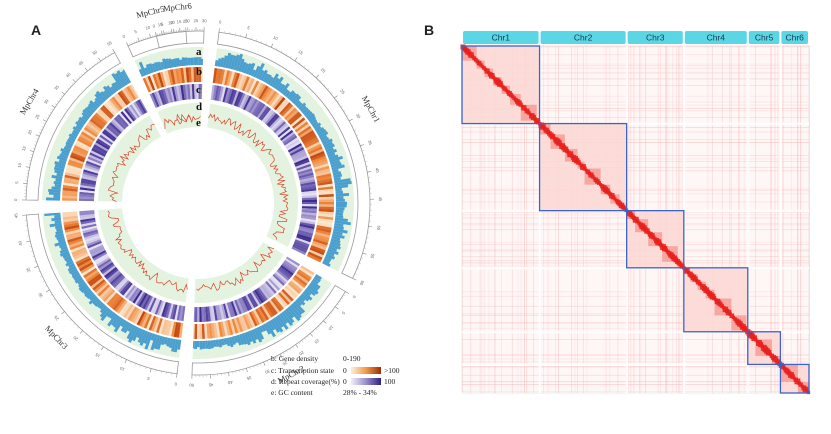  What do you see at coordinates (157, 99) in the screenshot?
I see `mpchr5-repeat-cell` at bounding box center [157, 99].